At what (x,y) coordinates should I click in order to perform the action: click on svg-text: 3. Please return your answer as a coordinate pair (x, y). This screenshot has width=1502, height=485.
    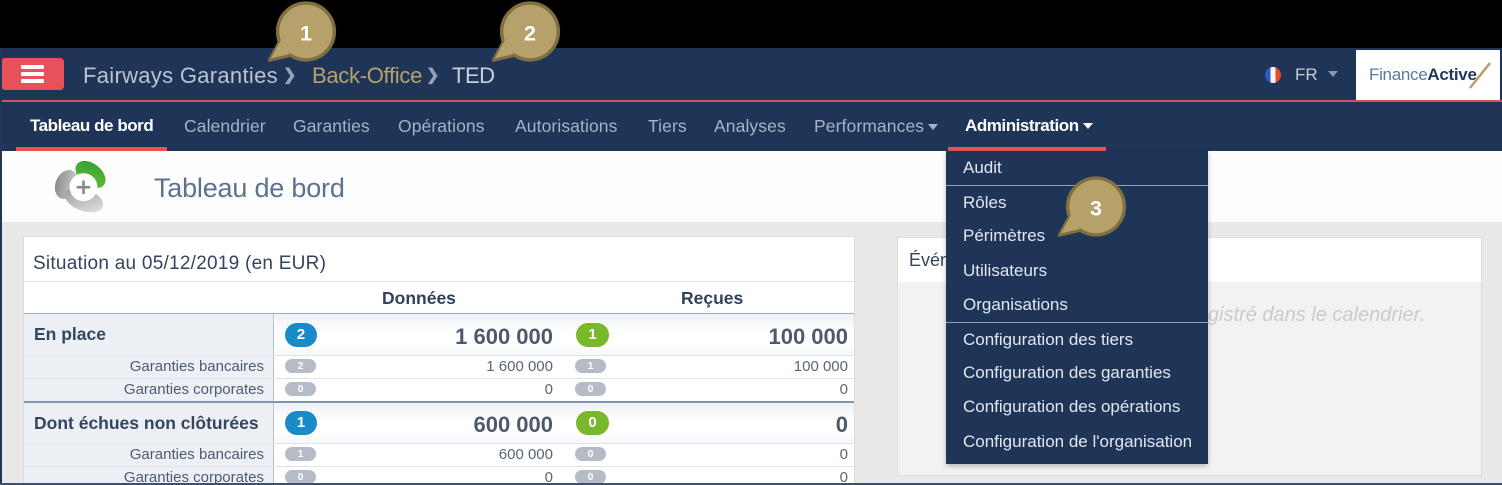
    Looking at the image, I should click on (1096, 209).